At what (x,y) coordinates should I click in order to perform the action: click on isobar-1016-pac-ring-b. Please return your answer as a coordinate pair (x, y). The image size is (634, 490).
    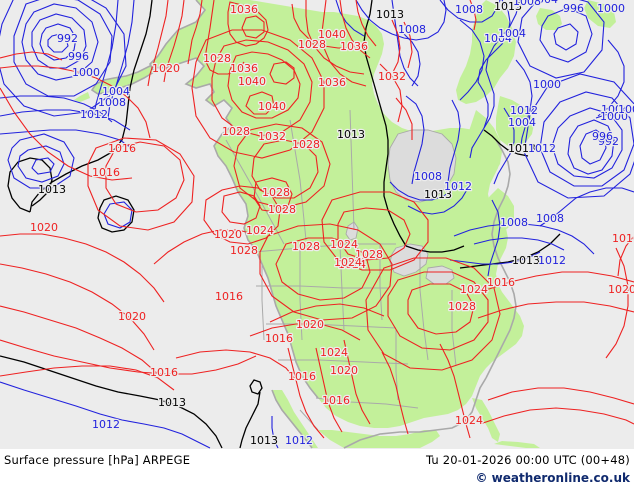
    Looking at the image, I should click on (141, 184).